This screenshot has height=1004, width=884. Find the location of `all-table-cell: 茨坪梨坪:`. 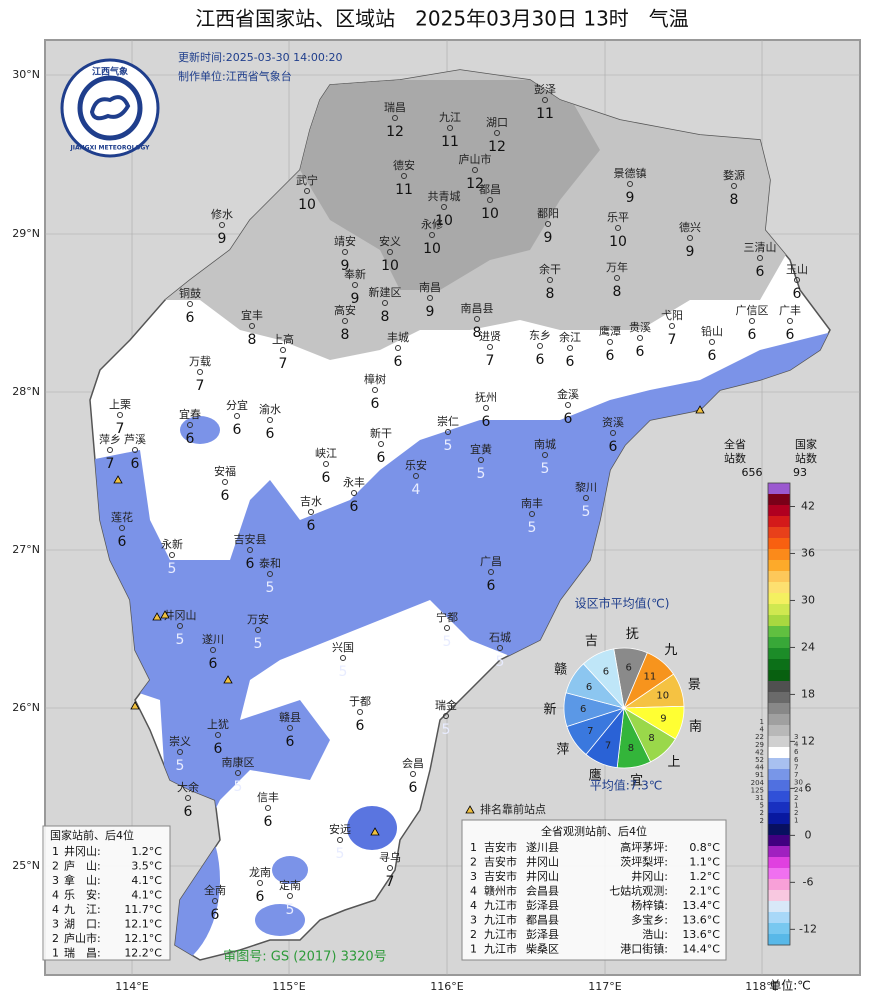

all-table-cell: 茨坪梨坪: is located at coordinates (644, 862).